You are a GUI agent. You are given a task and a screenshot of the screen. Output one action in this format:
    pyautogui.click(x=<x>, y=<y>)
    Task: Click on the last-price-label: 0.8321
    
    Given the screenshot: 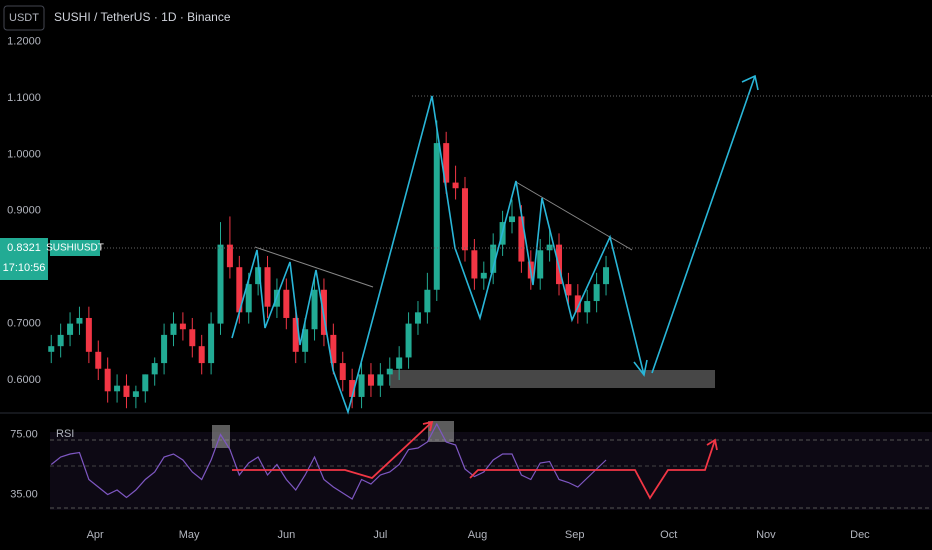 What is the action you would take?
    pyautogui.click(x=24, y=248)
    